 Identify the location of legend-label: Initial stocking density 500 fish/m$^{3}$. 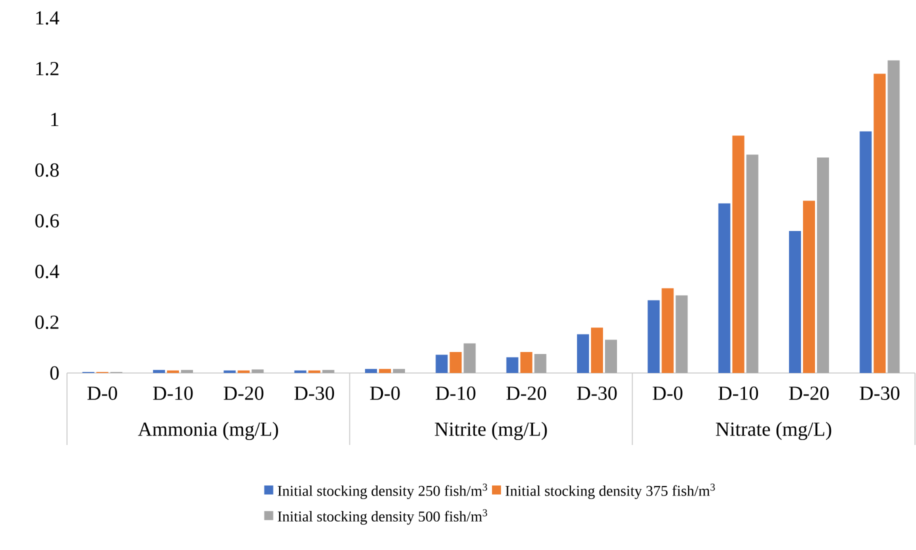
(383, 517).